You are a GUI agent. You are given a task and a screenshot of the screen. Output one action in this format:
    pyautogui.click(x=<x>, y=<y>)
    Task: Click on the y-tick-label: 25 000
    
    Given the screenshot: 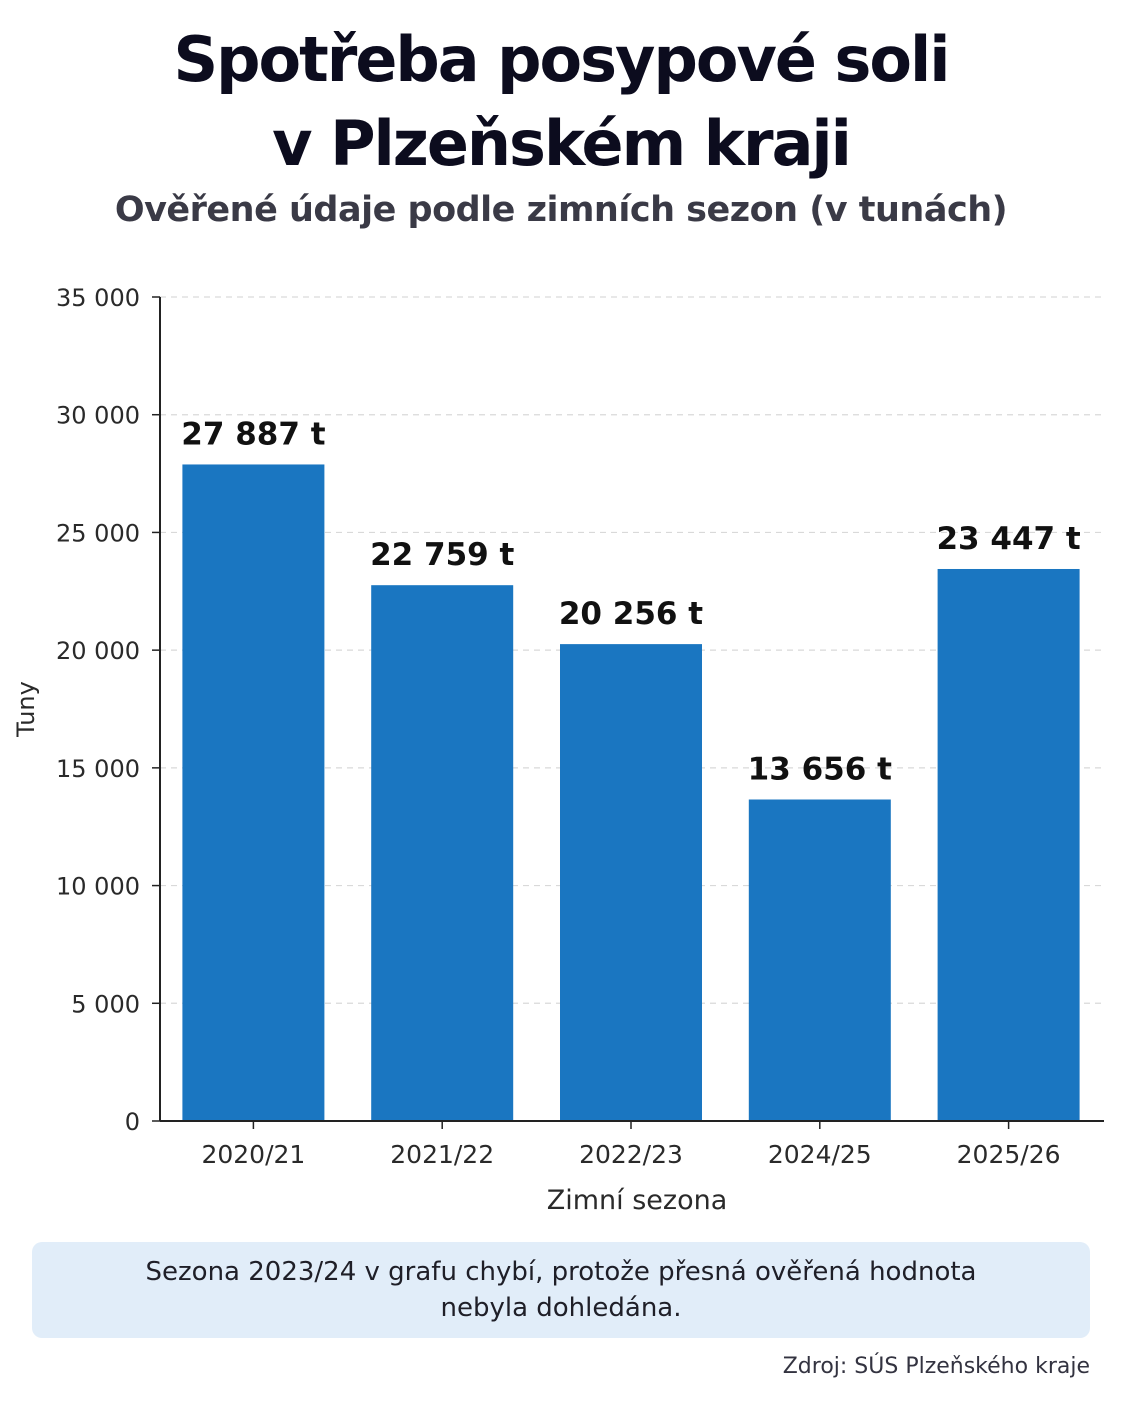 What is the action you would take?
    pyautogui.click(x=98, y=533)
    